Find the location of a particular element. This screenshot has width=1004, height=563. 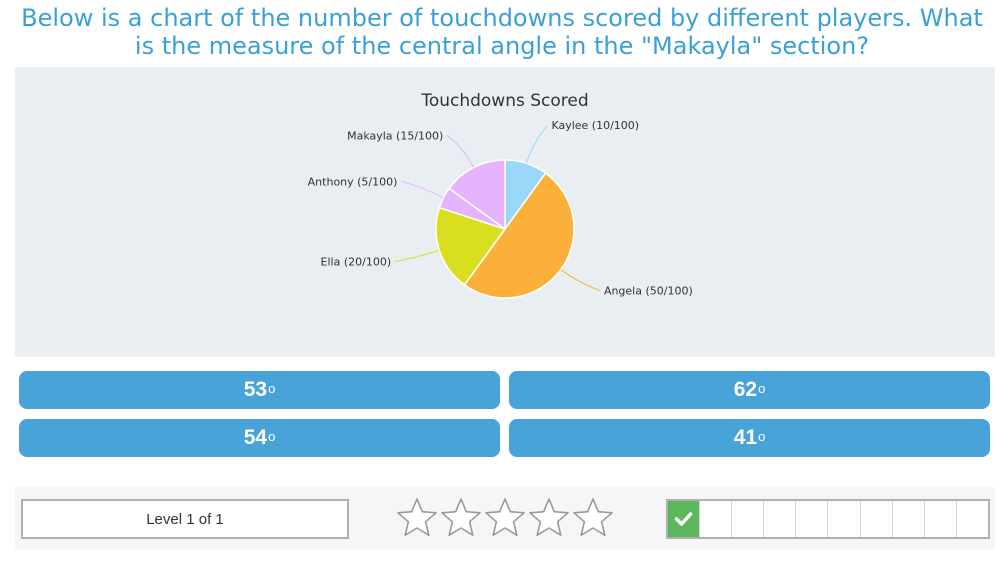

answer-button-1: 53 o is located at coordinates (259, 390).